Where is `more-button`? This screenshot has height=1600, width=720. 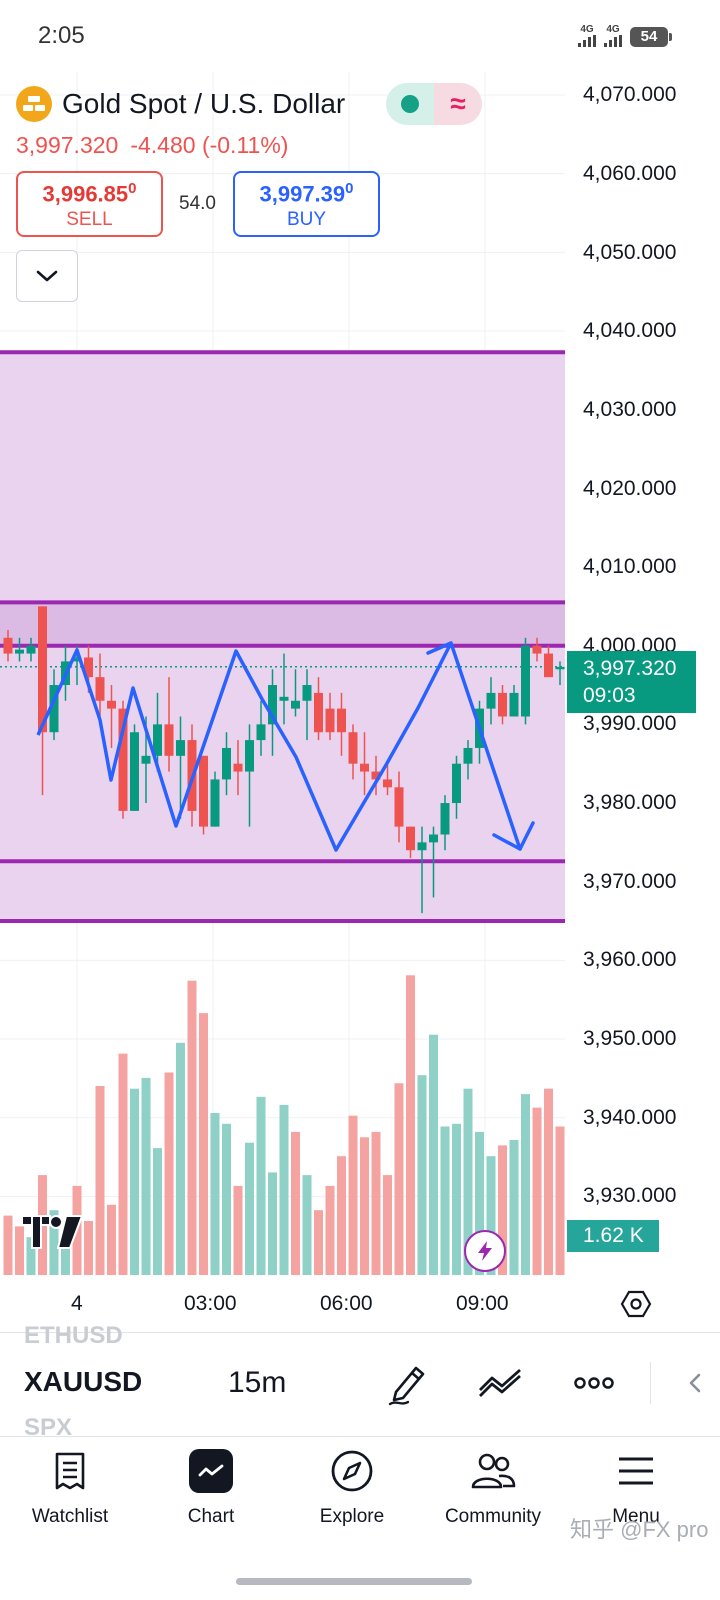 more-button is located at coordinates (594, 1385).